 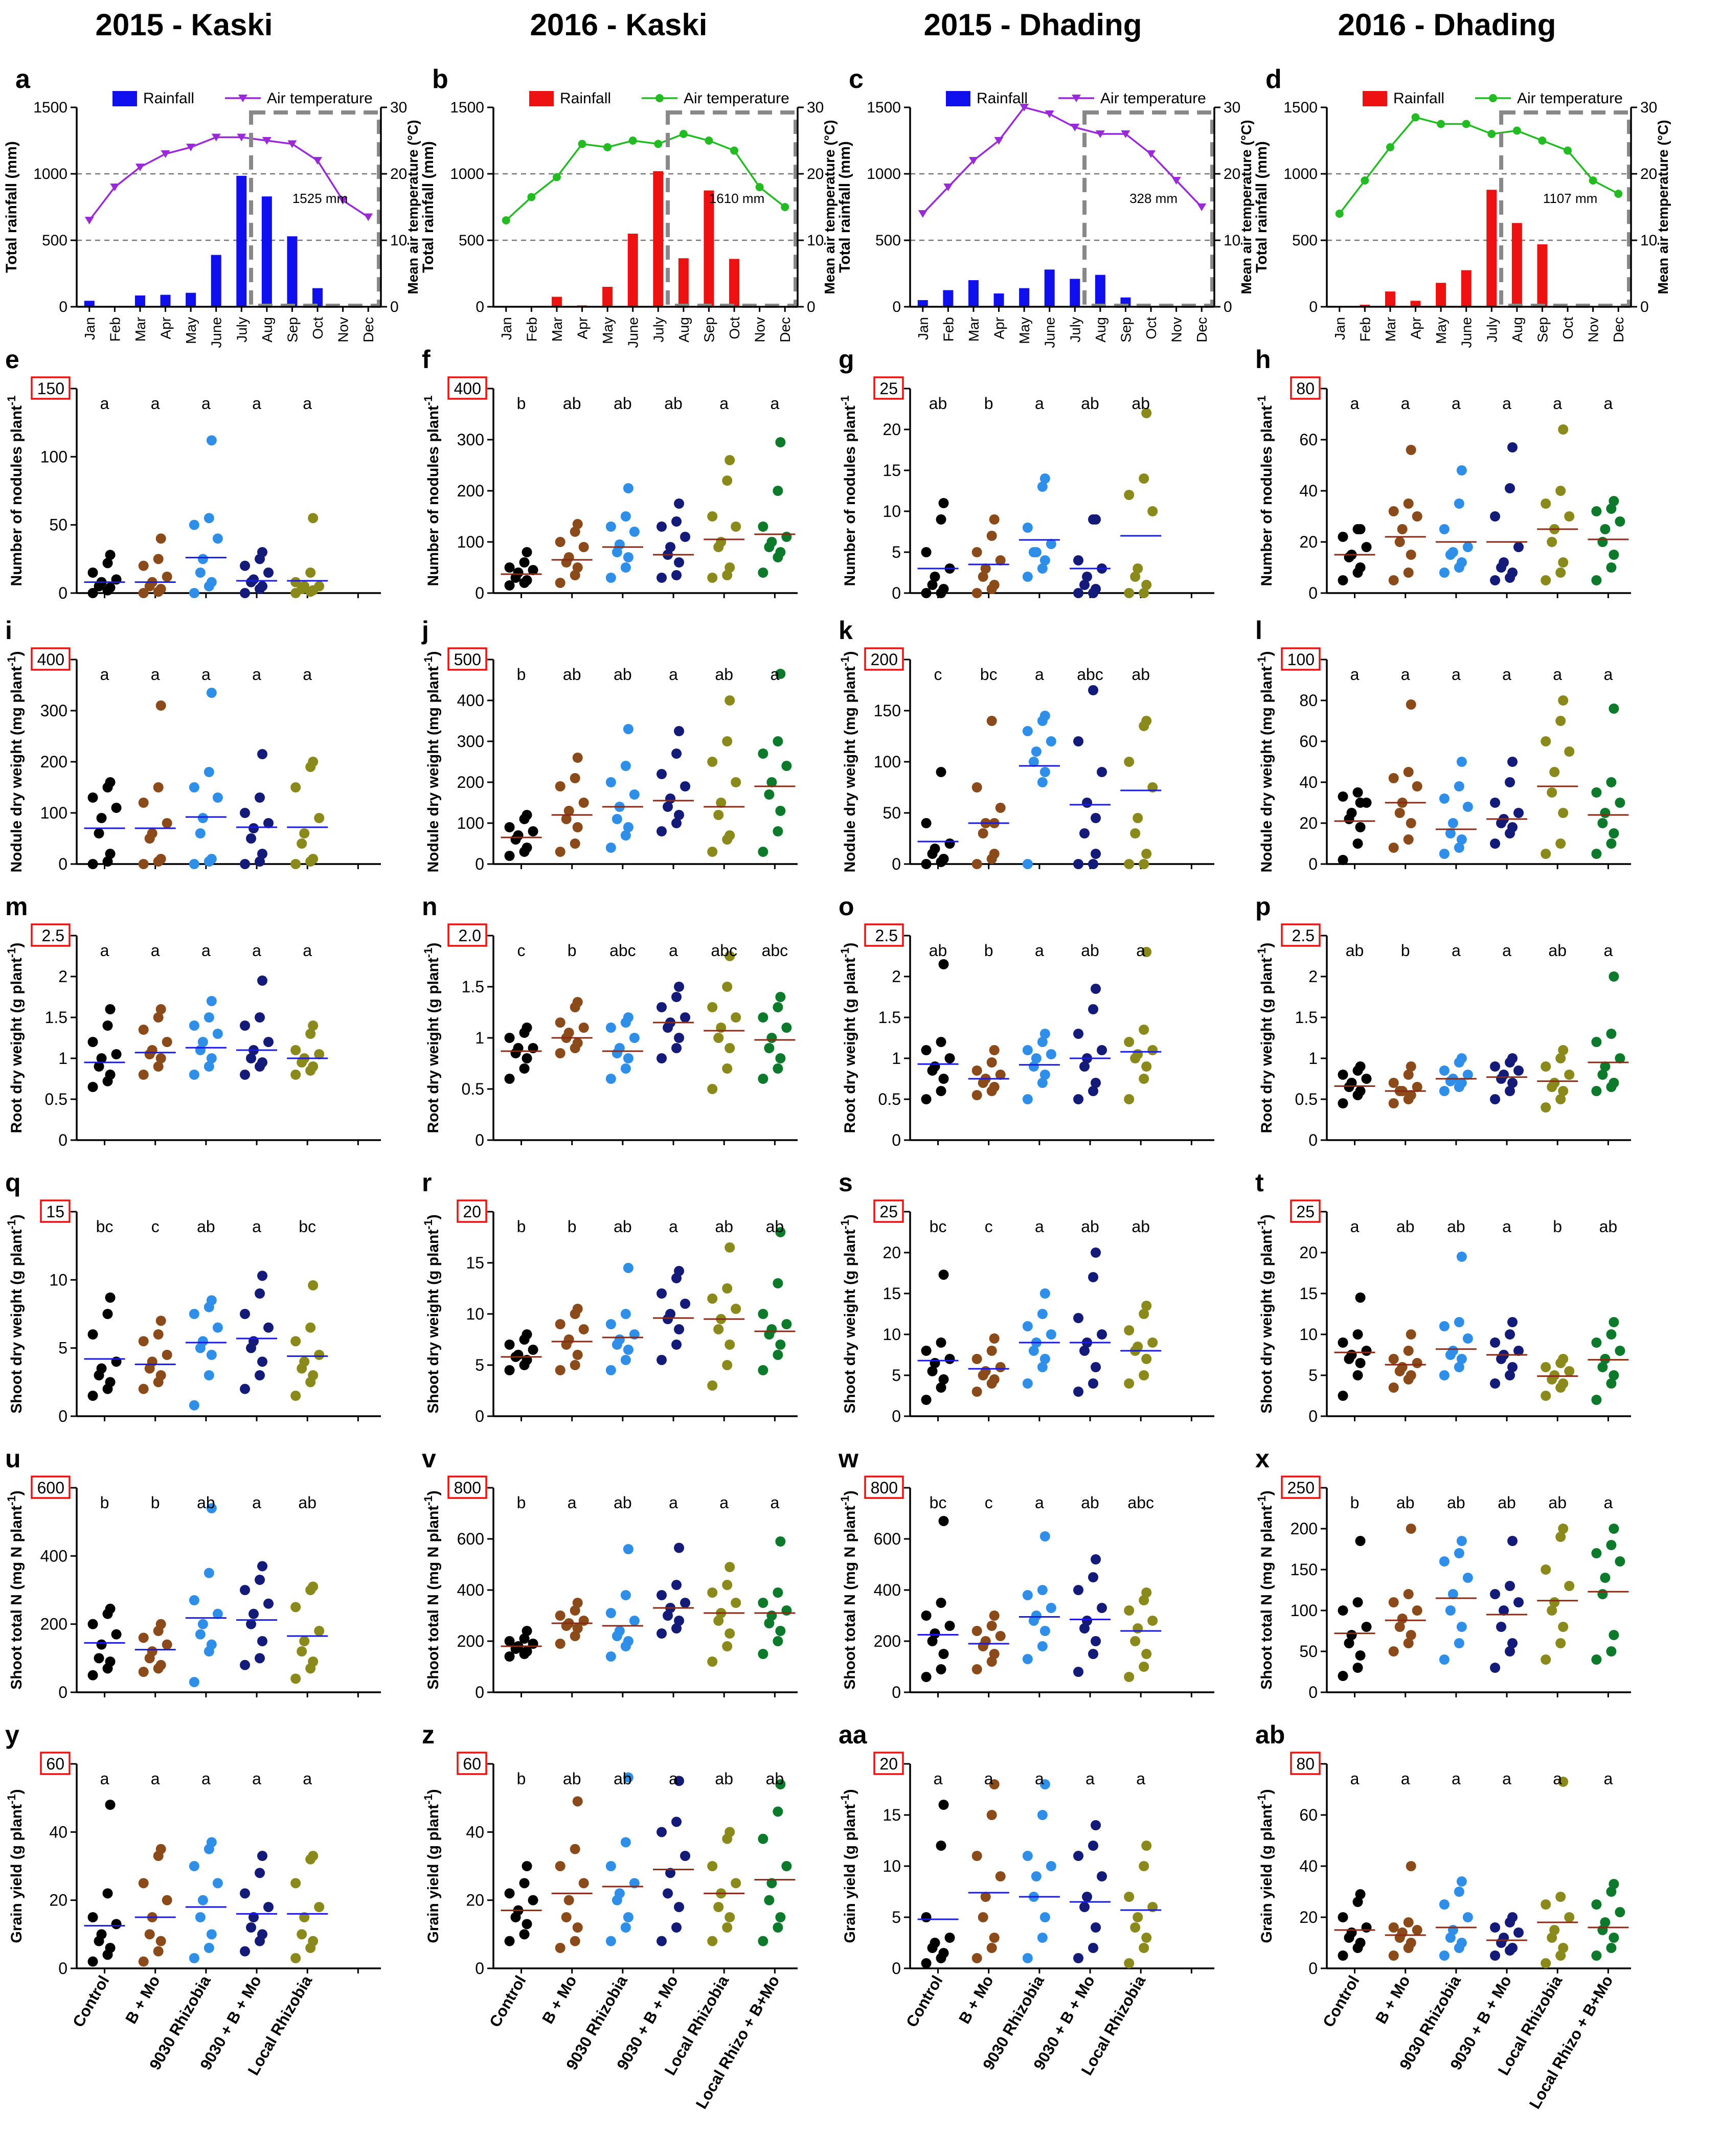 I want to click on y2-axis-label: Mean air temperature (°C), so click(x=1663, y=207).